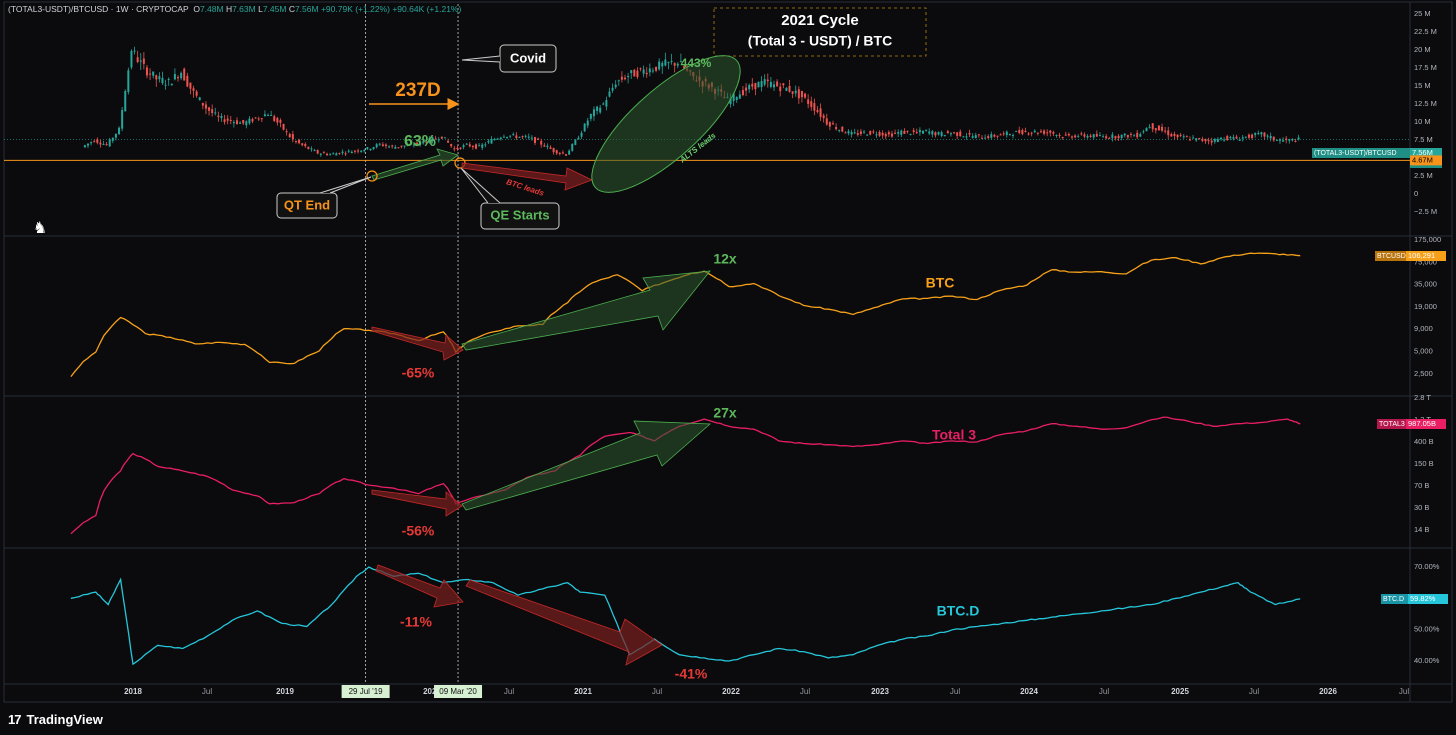 This screenshot has width=1456, height=735. I want to click on time-axis-tick: 2024, so click(1029, 691).